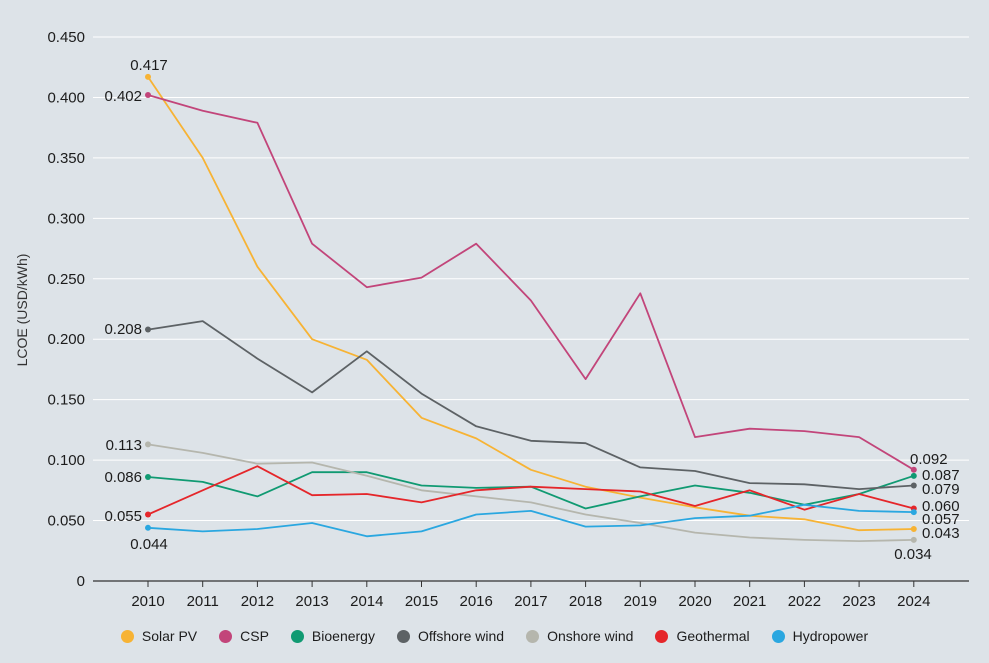  Describe the element at coordinates (123, 96) in the screenshot. I see `data-label-csp: 0.402` at that location.